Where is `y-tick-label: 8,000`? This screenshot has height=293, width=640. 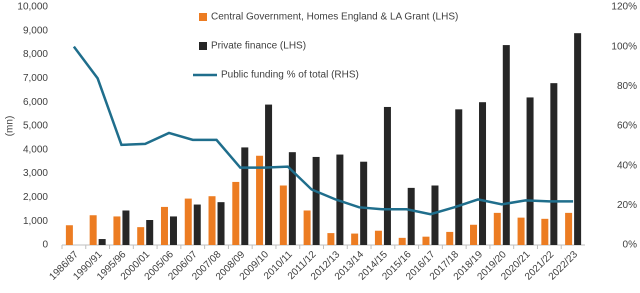
y-tick-label: 8,000 is located at coordinates (35, 54).